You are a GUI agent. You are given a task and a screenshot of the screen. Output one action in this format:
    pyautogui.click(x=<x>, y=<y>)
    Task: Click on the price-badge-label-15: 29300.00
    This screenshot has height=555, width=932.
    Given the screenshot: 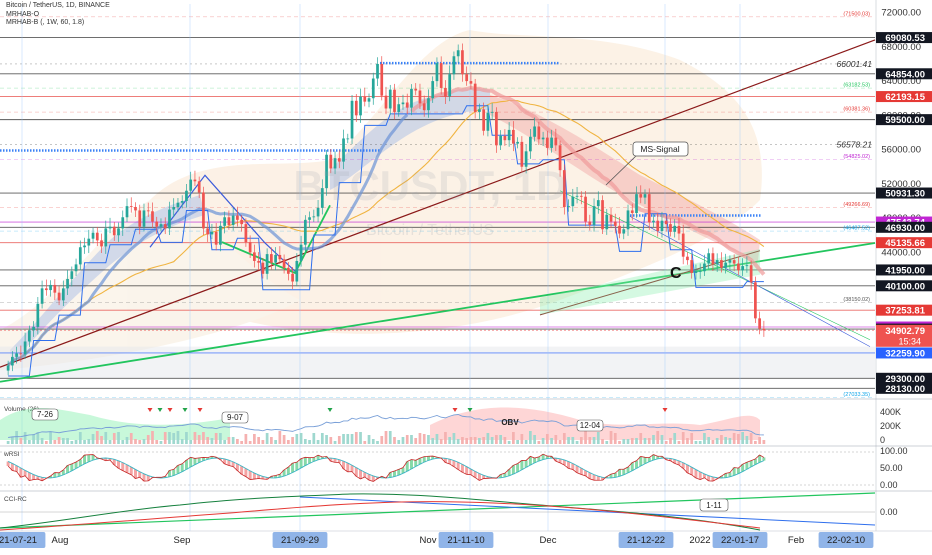 What is the action you would take?
    pyautogui.click(x=905, y=379)
    